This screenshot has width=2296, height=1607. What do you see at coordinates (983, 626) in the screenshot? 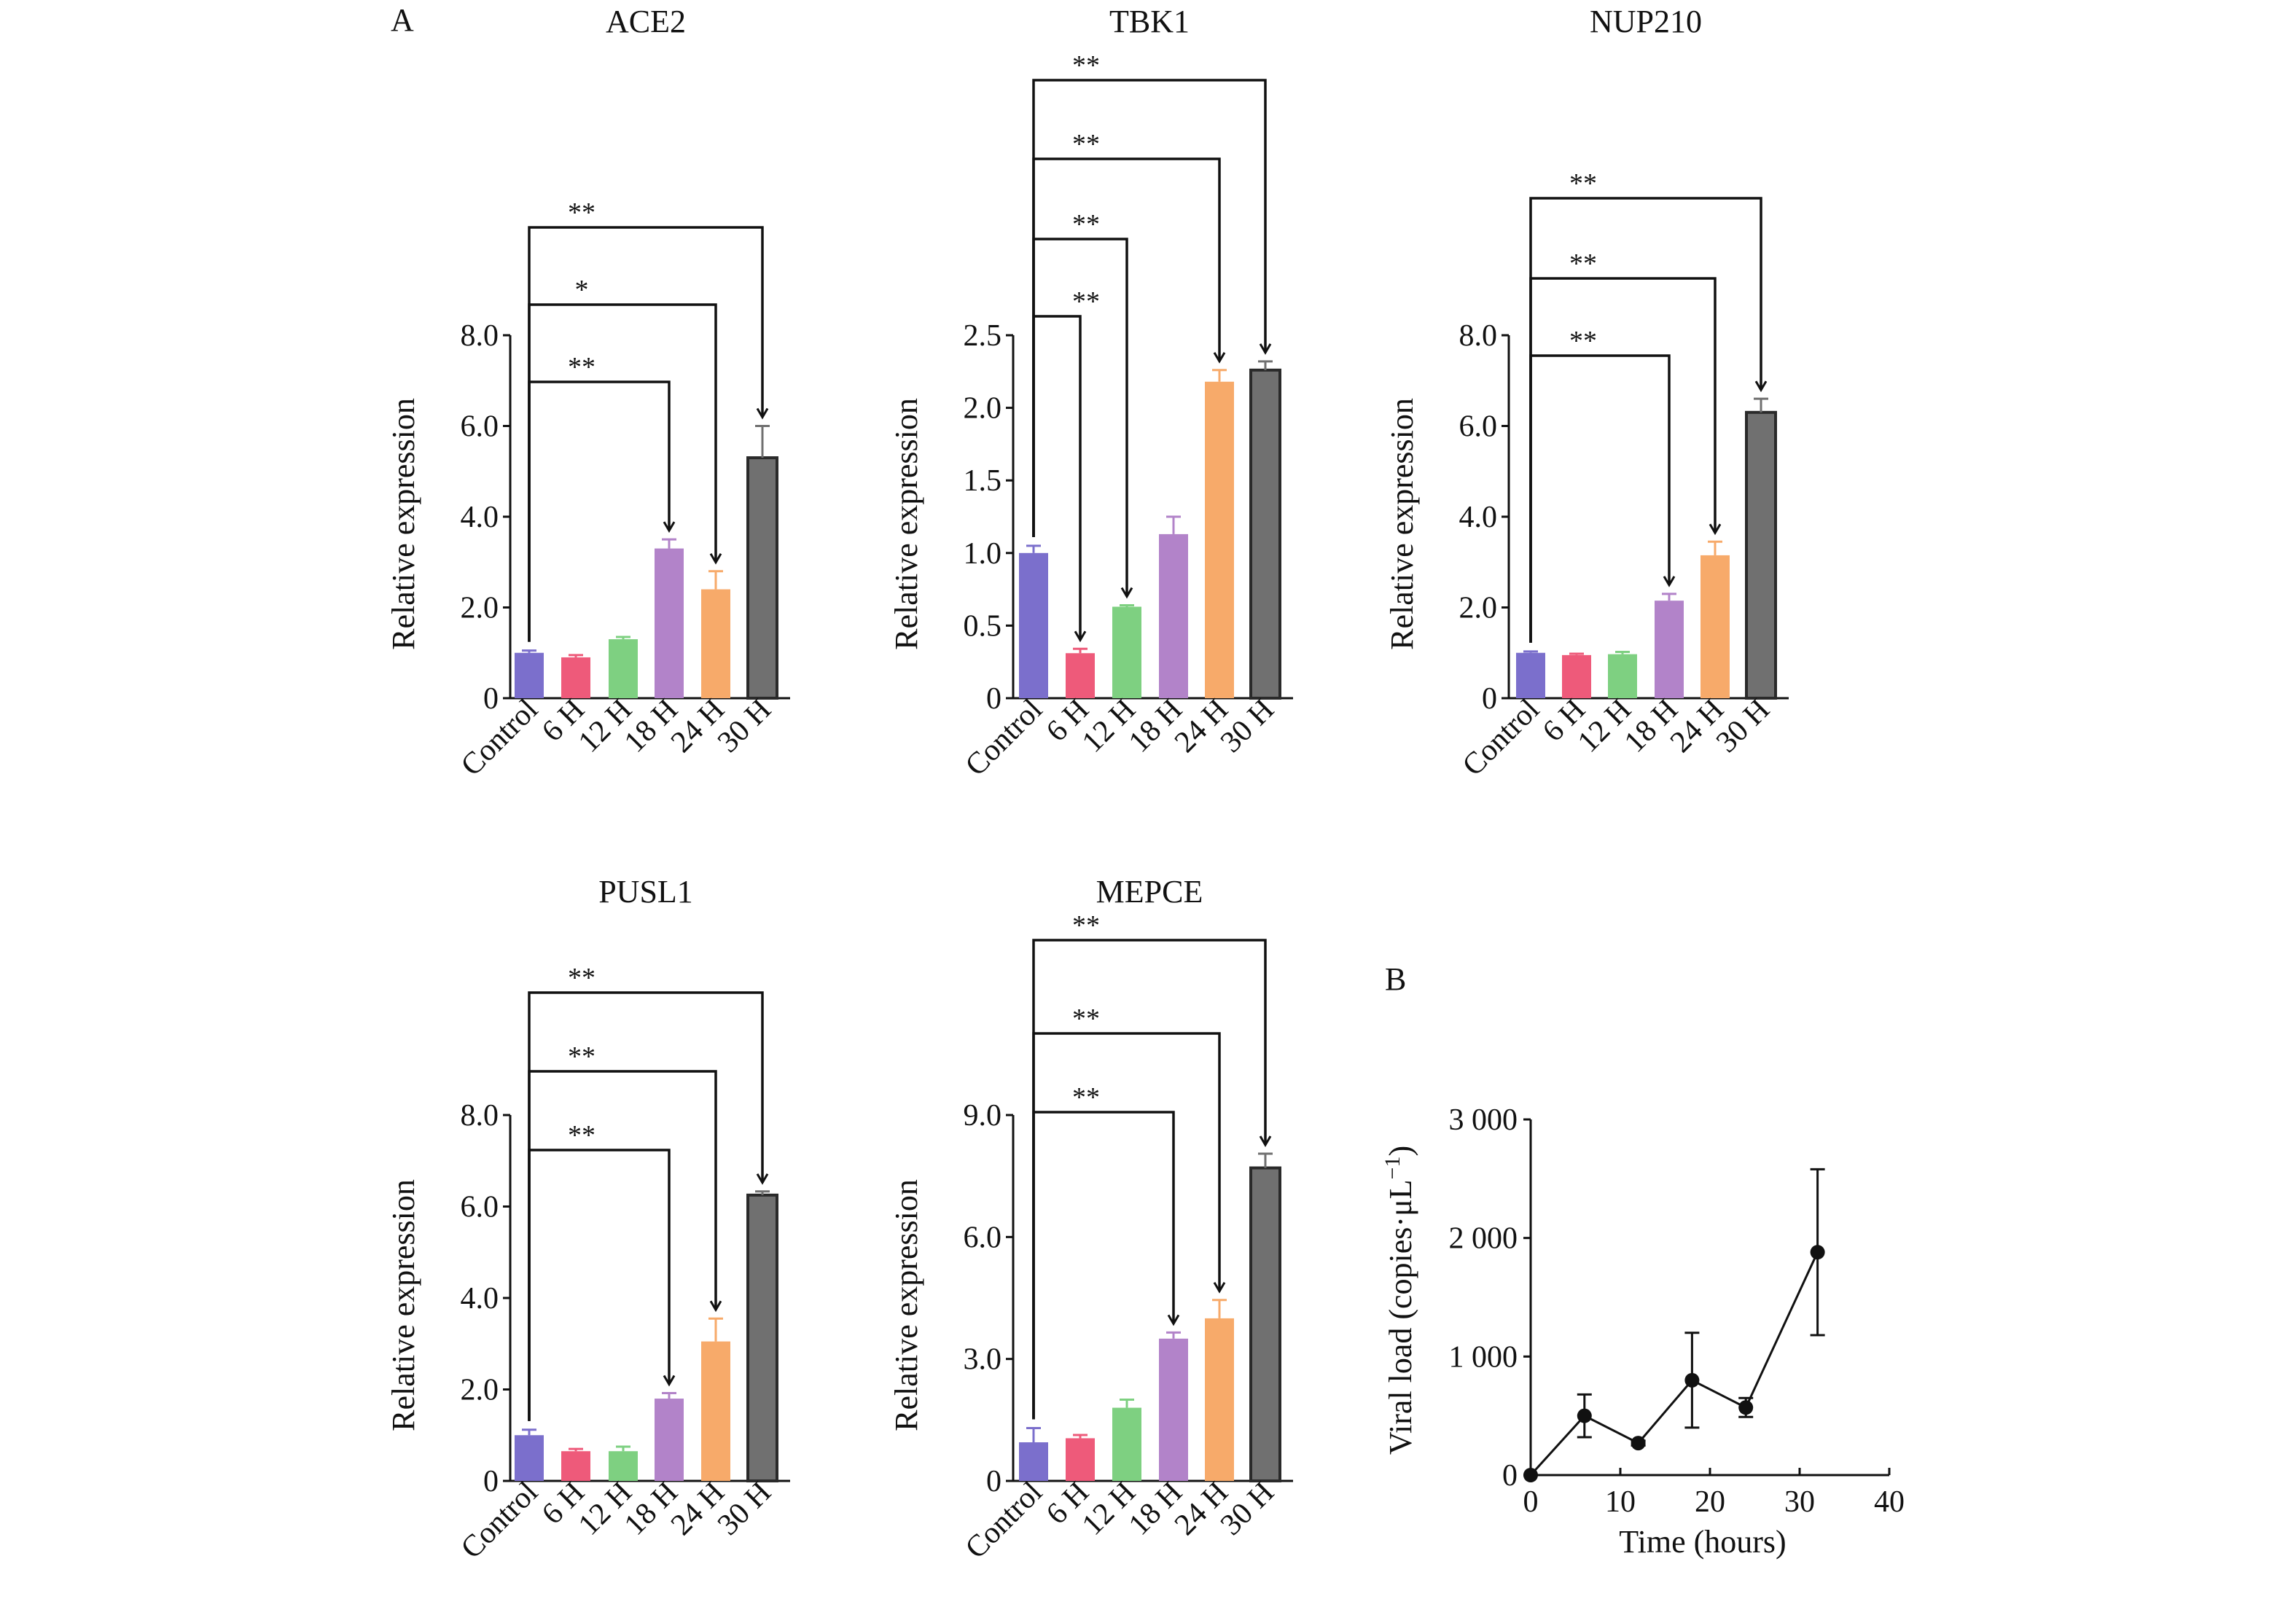
I see `y-tick-label: 0.5` at bounding box center [983, 626].